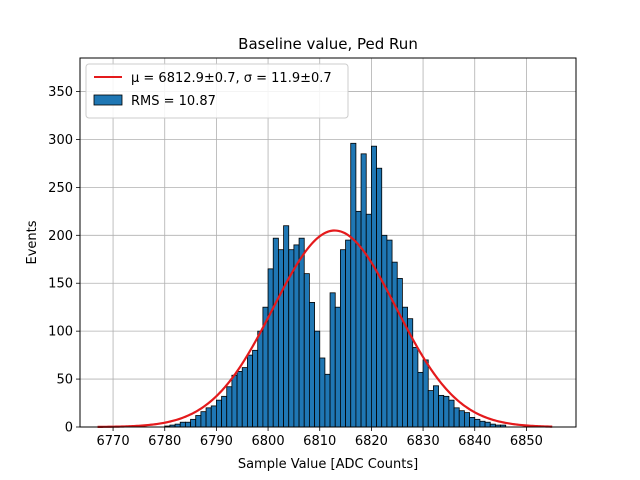 This screenshot has width=640, height=480. What do you see at coordinates (268, 441) in the screenshot?
I see `x-tick-label: 6800` at bounding box center [268, 441].